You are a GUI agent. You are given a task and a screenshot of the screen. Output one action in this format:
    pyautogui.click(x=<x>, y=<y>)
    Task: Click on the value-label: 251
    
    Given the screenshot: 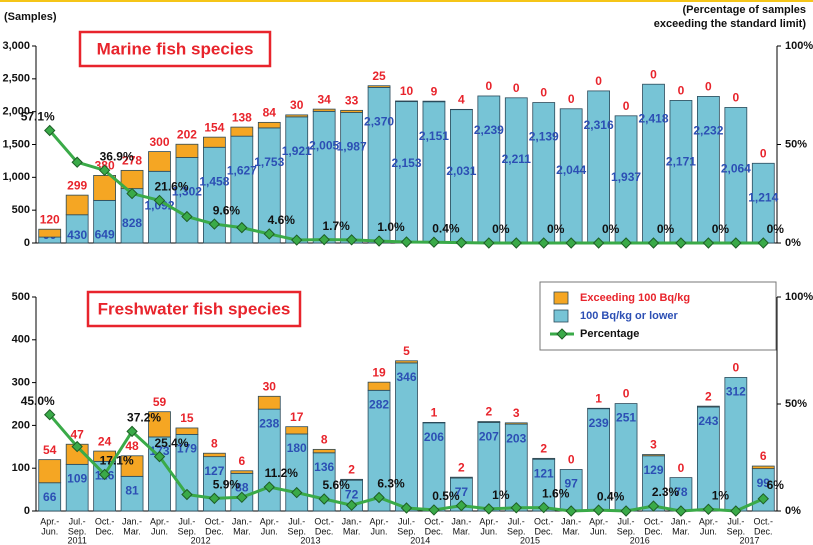 What is the action you would take?
    pyautogui.click(x=626, y=418)
    